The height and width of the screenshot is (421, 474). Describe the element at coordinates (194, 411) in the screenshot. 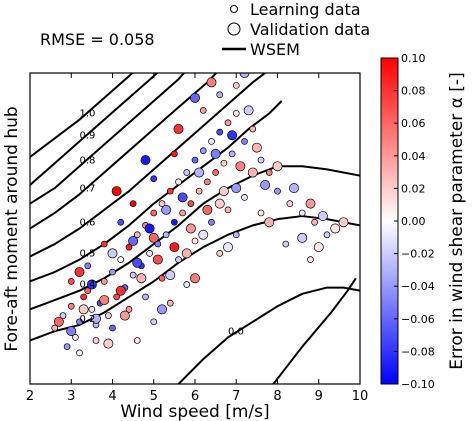

I see `x-axis-label: Wind speed [m/s]` at that location.